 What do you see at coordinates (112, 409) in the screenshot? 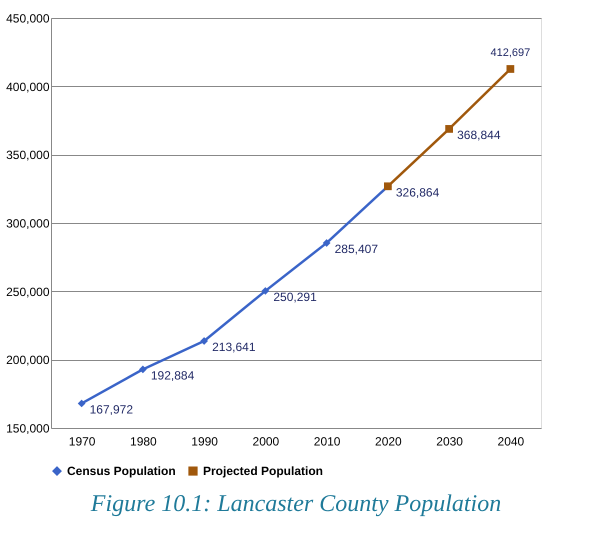
I see `data-label: 167,972` at bounding box center [112, 409].